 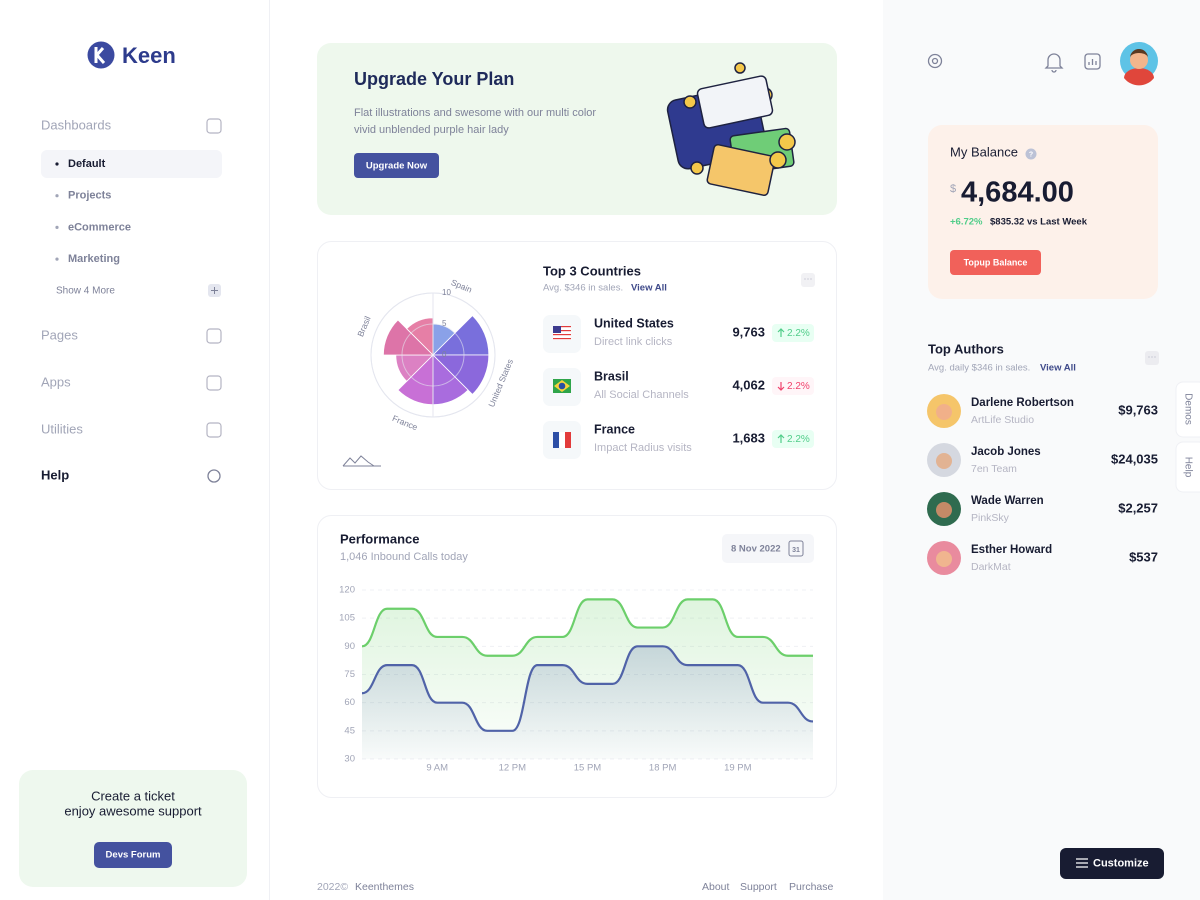 I want to click on author-company: DarkMat, so click(x=991, y=567).